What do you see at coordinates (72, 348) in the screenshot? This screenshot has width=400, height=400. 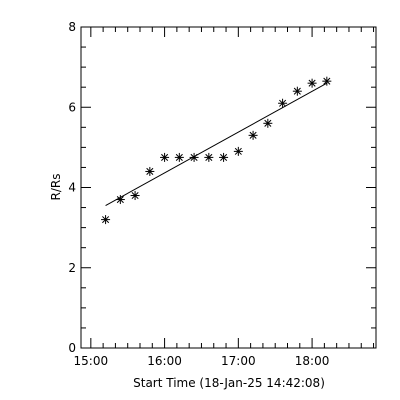 I see `y-tick-label: 0` at bounding box center [72, 348].